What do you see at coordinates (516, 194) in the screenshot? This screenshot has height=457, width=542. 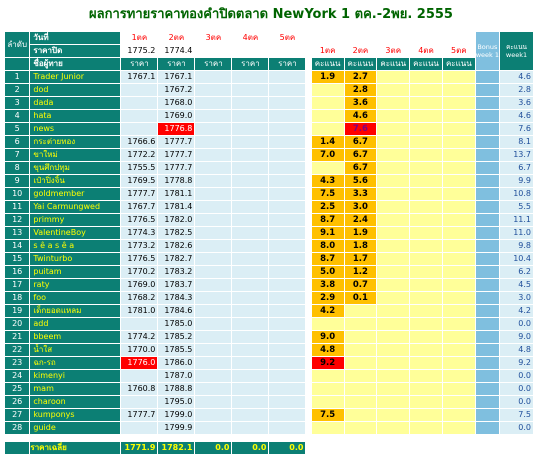 I see `total-score: 10.8` at bounding box center [516, 194].